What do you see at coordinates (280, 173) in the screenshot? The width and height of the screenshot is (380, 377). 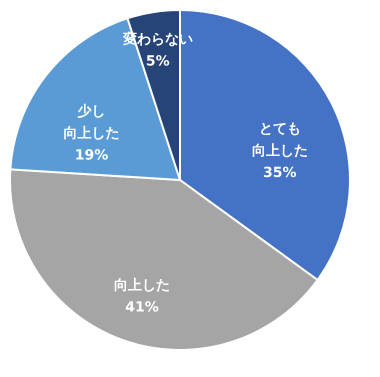 I see `data-label: 35%` at bounding box center [280, 173].